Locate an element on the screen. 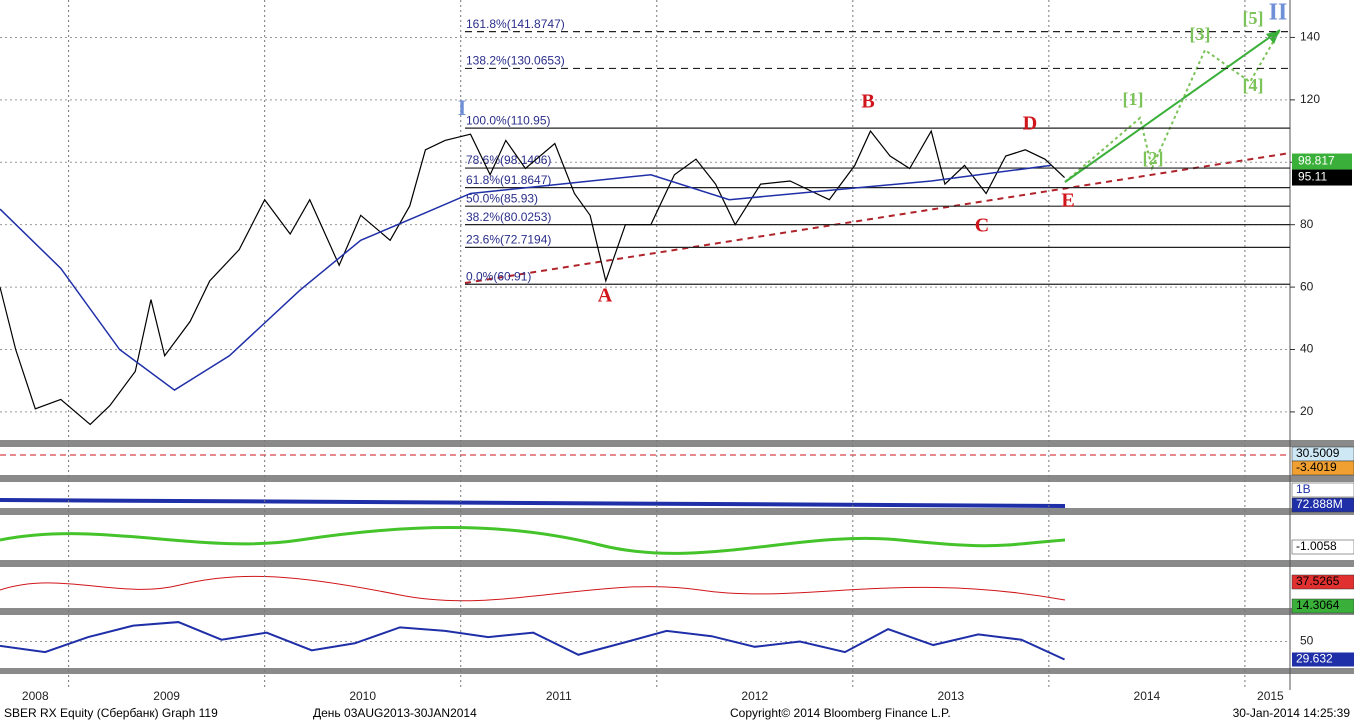 The image size is (1354, 728). footer-text: 30-Jan-2014 14:25:39 is located at coordinates (1292, 713).